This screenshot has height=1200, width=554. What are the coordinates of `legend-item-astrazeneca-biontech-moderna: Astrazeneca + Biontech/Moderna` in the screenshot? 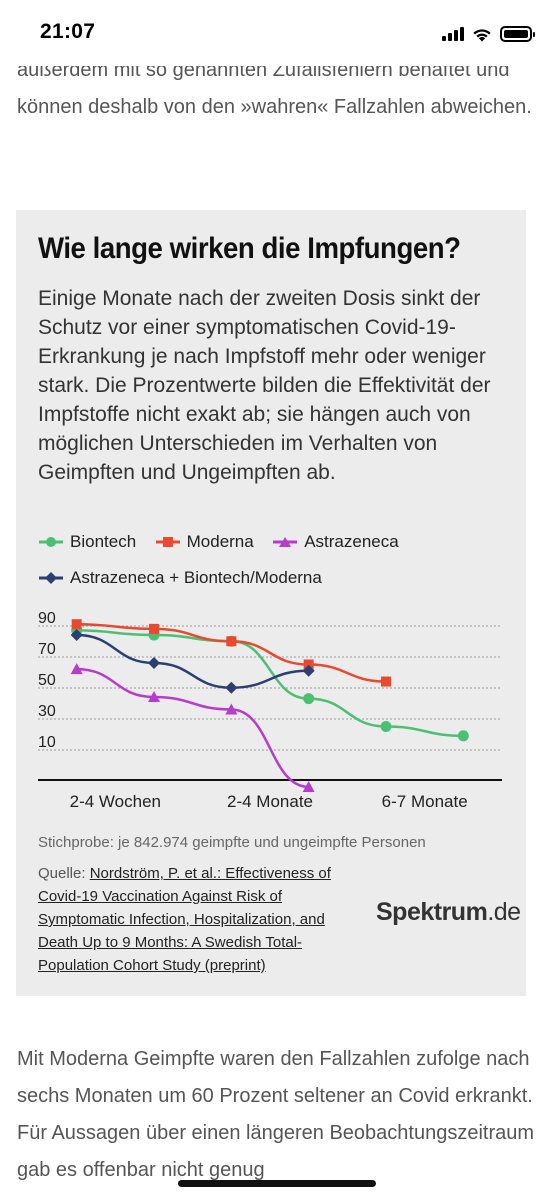 It's located at (180, 578).